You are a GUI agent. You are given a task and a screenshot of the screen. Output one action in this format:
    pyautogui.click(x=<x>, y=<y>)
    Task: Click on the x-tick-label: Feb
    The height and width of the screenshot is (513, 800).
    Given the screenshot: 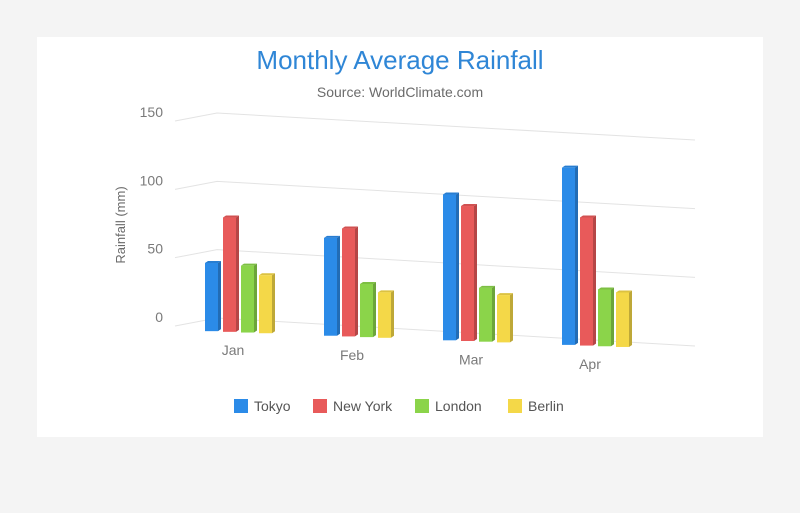 What is the action you would take?
    pyautogui.click(x=352, y=355)
    